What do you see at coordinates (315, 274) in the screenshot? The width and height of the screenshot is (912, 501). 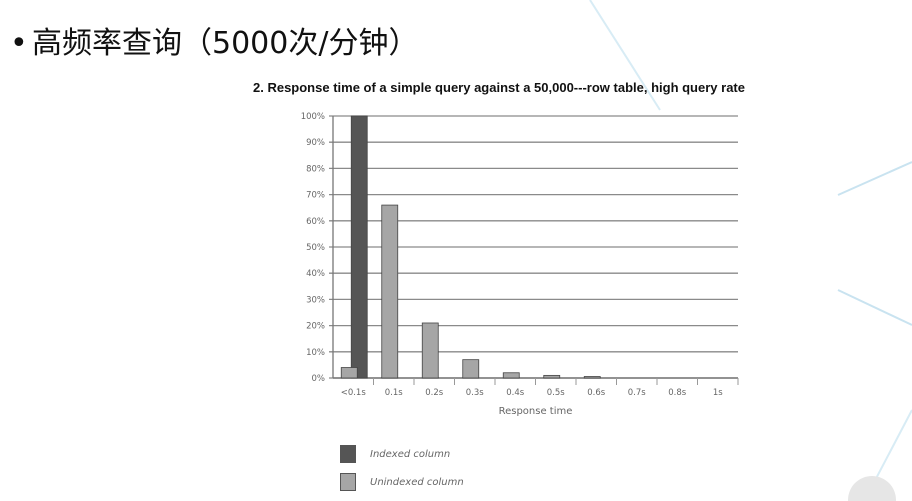 I see `y-tick-label: 40%` at bounding box center [315, 274].